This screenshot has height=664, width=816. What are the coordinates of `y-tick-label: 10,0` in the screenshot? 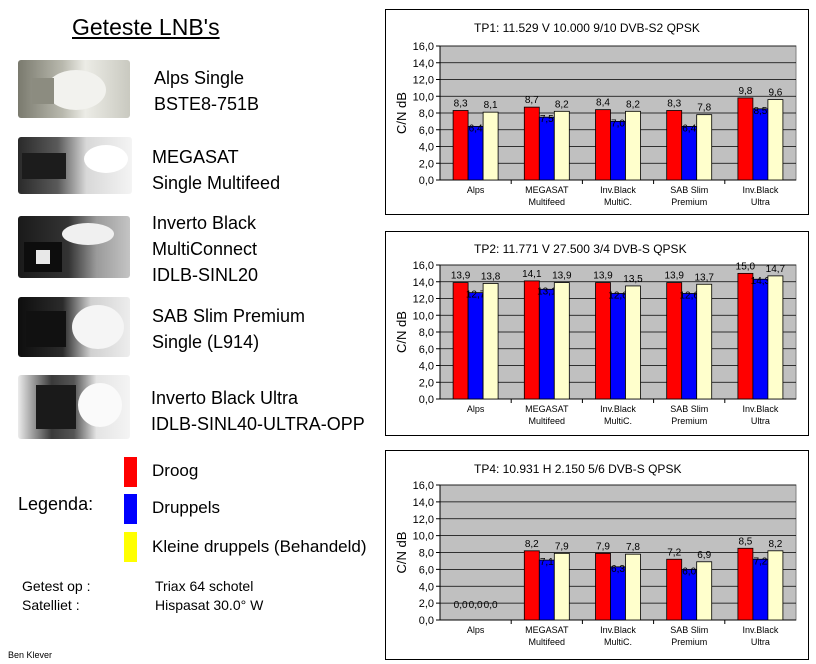 It's located at (423, 537).